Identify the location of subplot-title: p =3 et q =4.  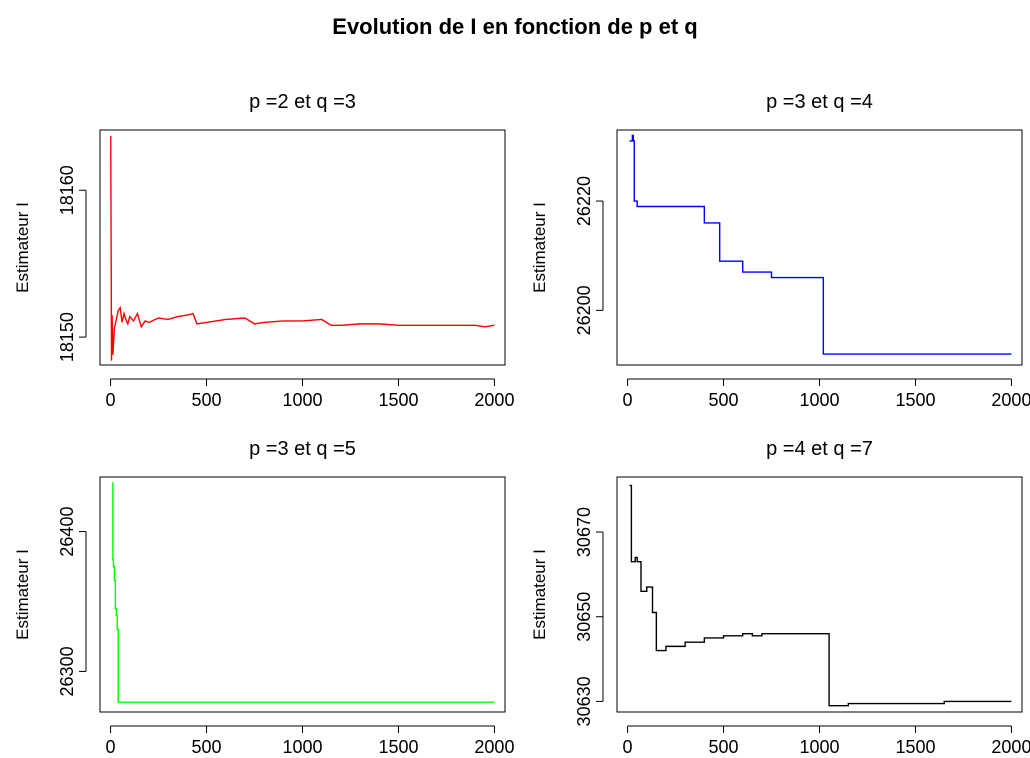
(819, 102).